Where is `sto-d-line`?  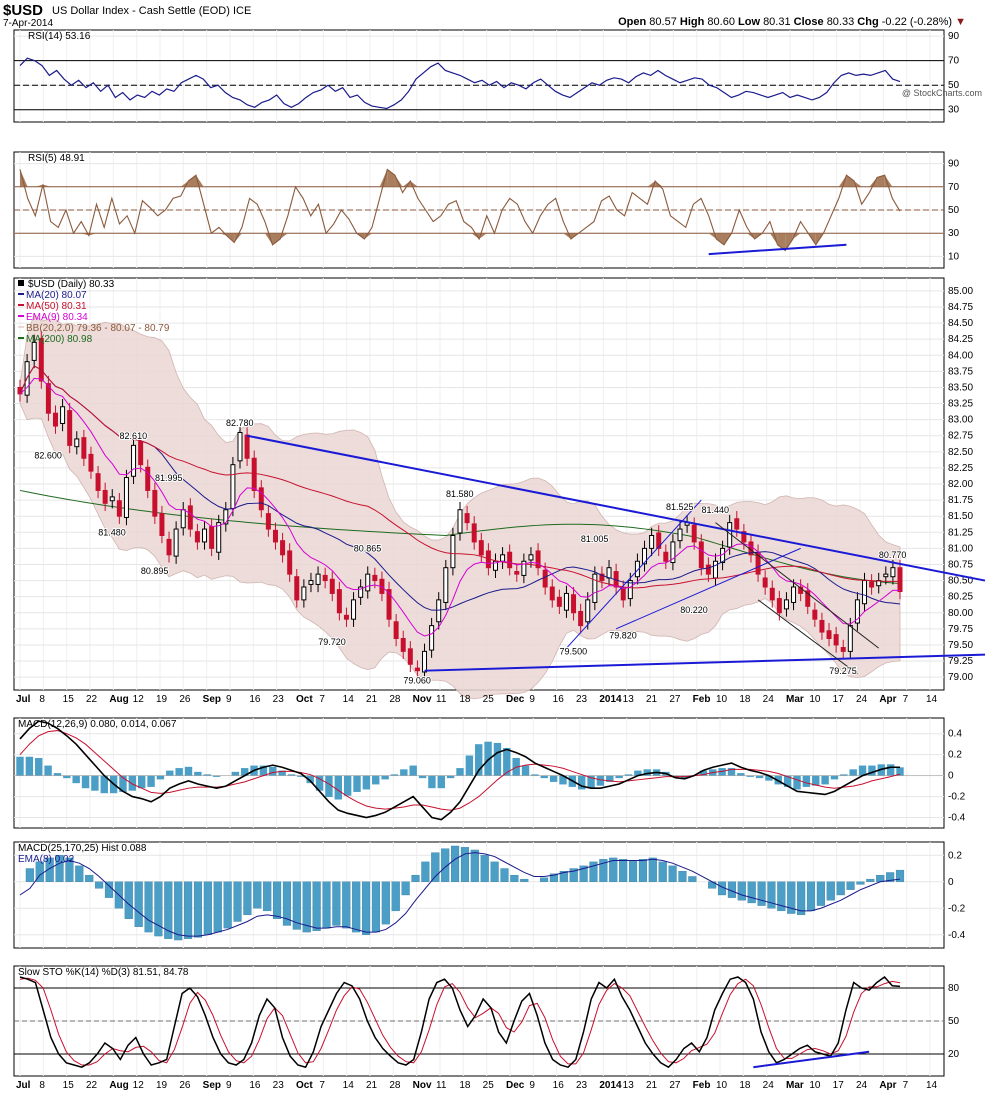
sto-d-line is located at coordinates (460, 1021).